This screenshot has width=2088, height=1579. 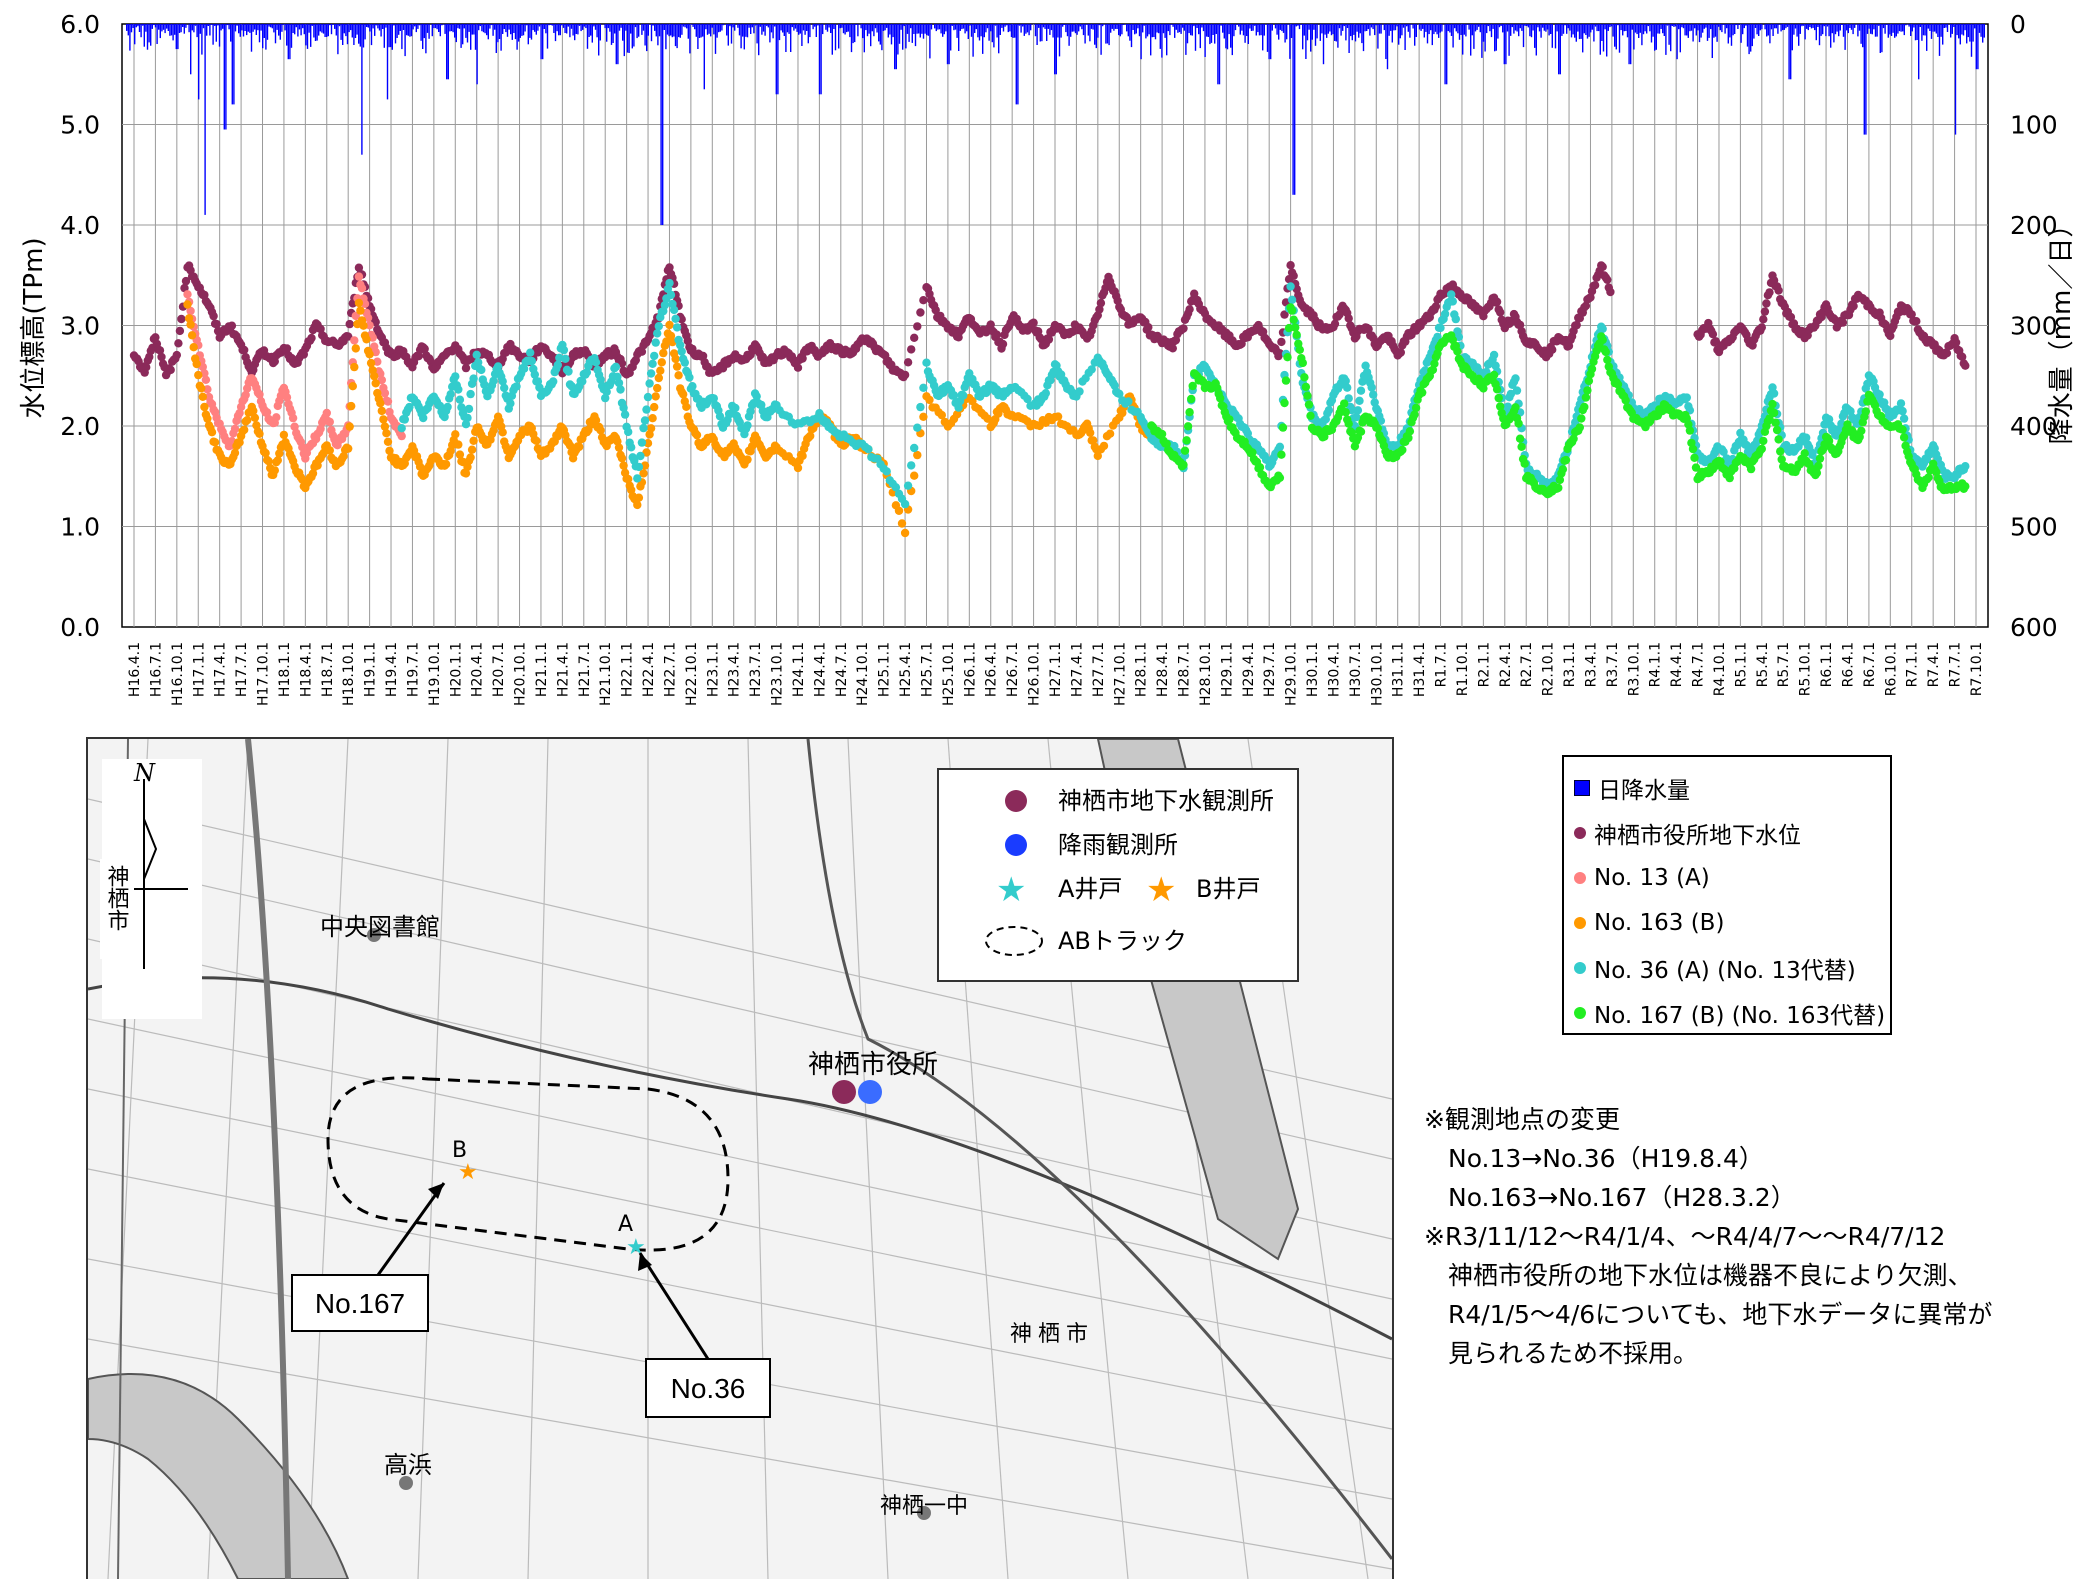 What do you see at coordinates (1580, 923) in the screenshot?
I see `no163-dot-icon` at bounding box center [1580, 923].